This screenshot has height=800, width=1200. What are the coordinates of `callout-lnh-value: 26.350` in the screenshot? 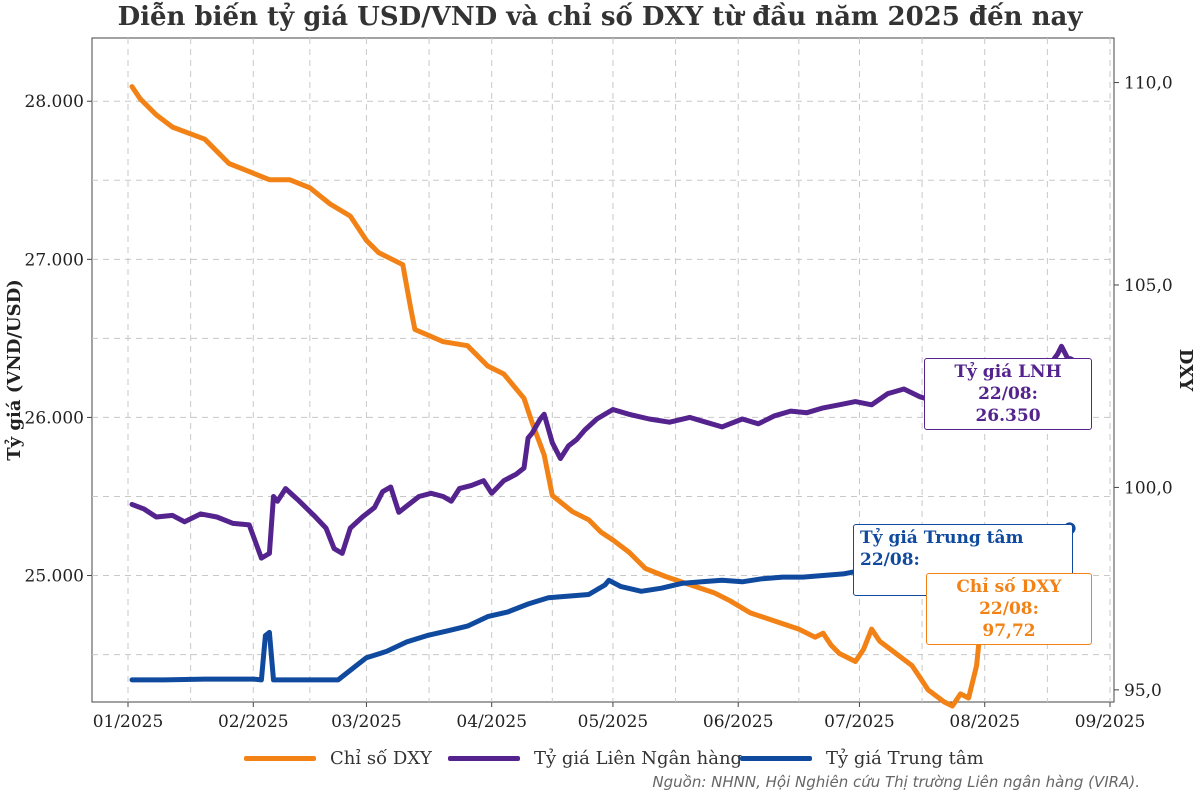 It's located at (1008, 416).